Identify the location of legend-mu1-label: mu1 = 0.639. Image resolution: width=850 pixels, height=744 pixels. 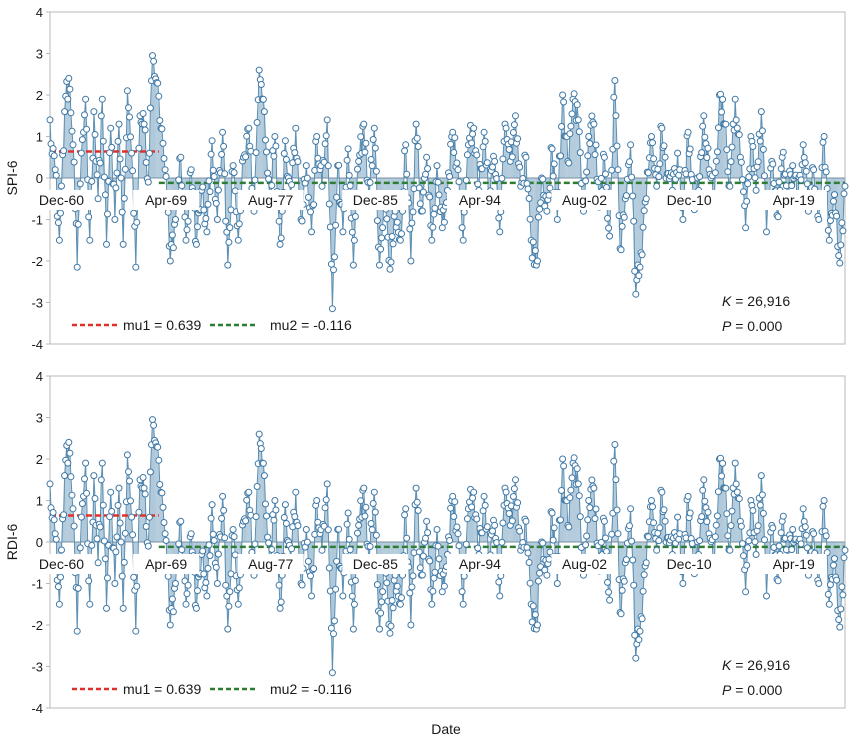
(162, 325).